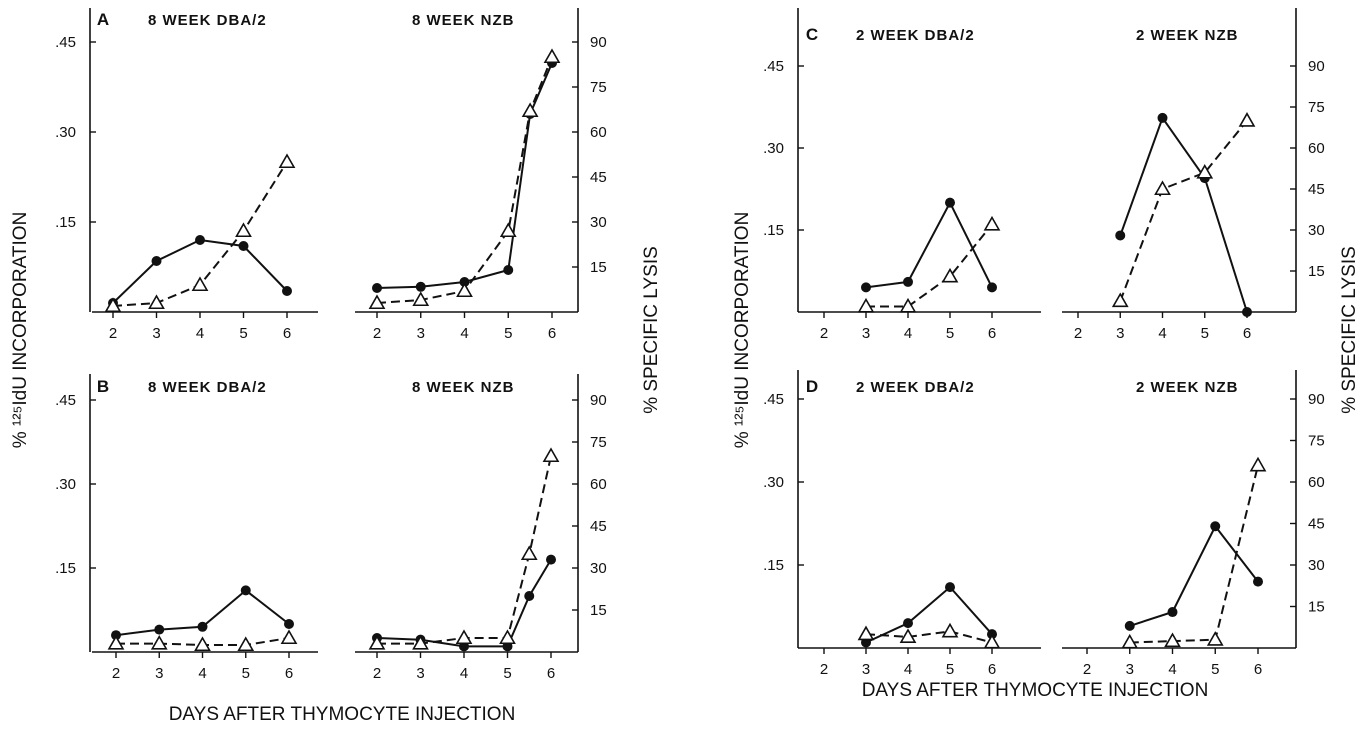 Image resolution: width=1365 pixels, height=729 pixels. I want to click on x-tick-label-C-right-4: 4, so click(1162, 333).